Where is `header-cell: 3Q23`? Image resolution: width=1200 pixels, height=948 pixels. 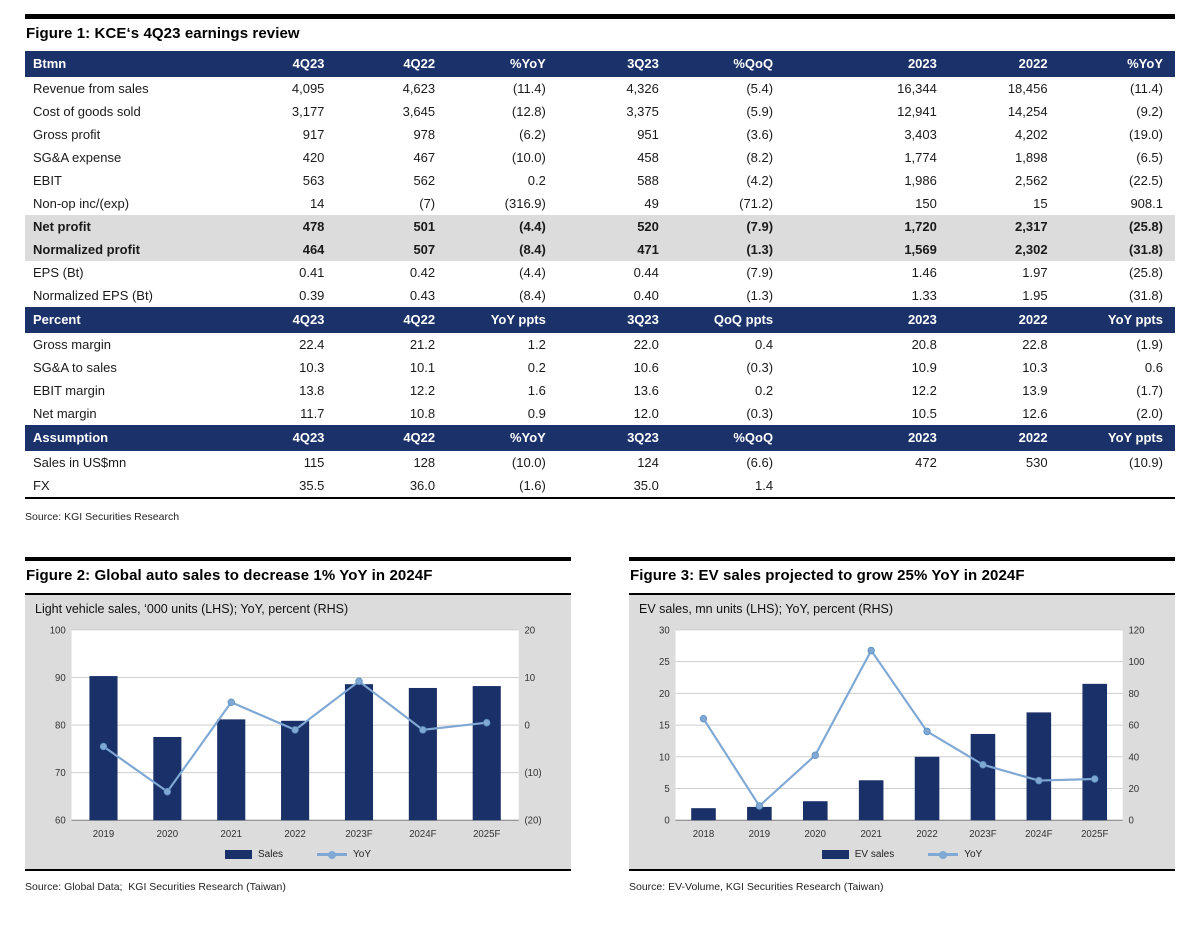
header-cell: 3Q23 is located at coordinates (614, 64).